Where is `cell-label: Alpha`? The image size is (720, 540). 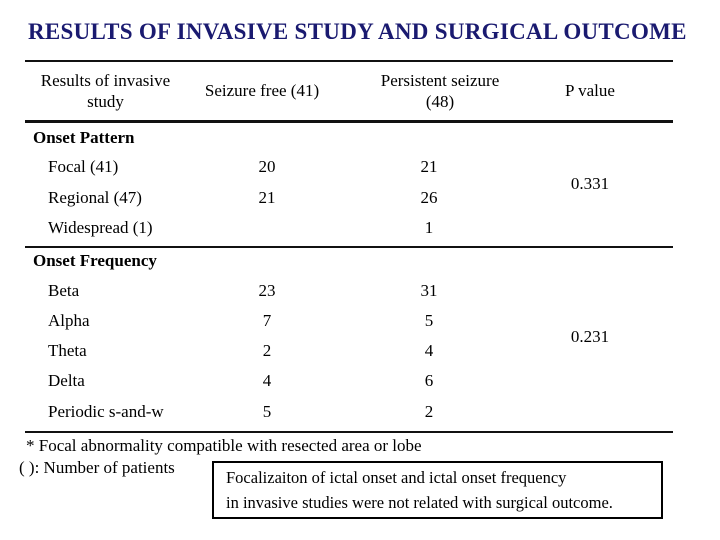
cell-label: Alpha is located at coordinates (69, 320).